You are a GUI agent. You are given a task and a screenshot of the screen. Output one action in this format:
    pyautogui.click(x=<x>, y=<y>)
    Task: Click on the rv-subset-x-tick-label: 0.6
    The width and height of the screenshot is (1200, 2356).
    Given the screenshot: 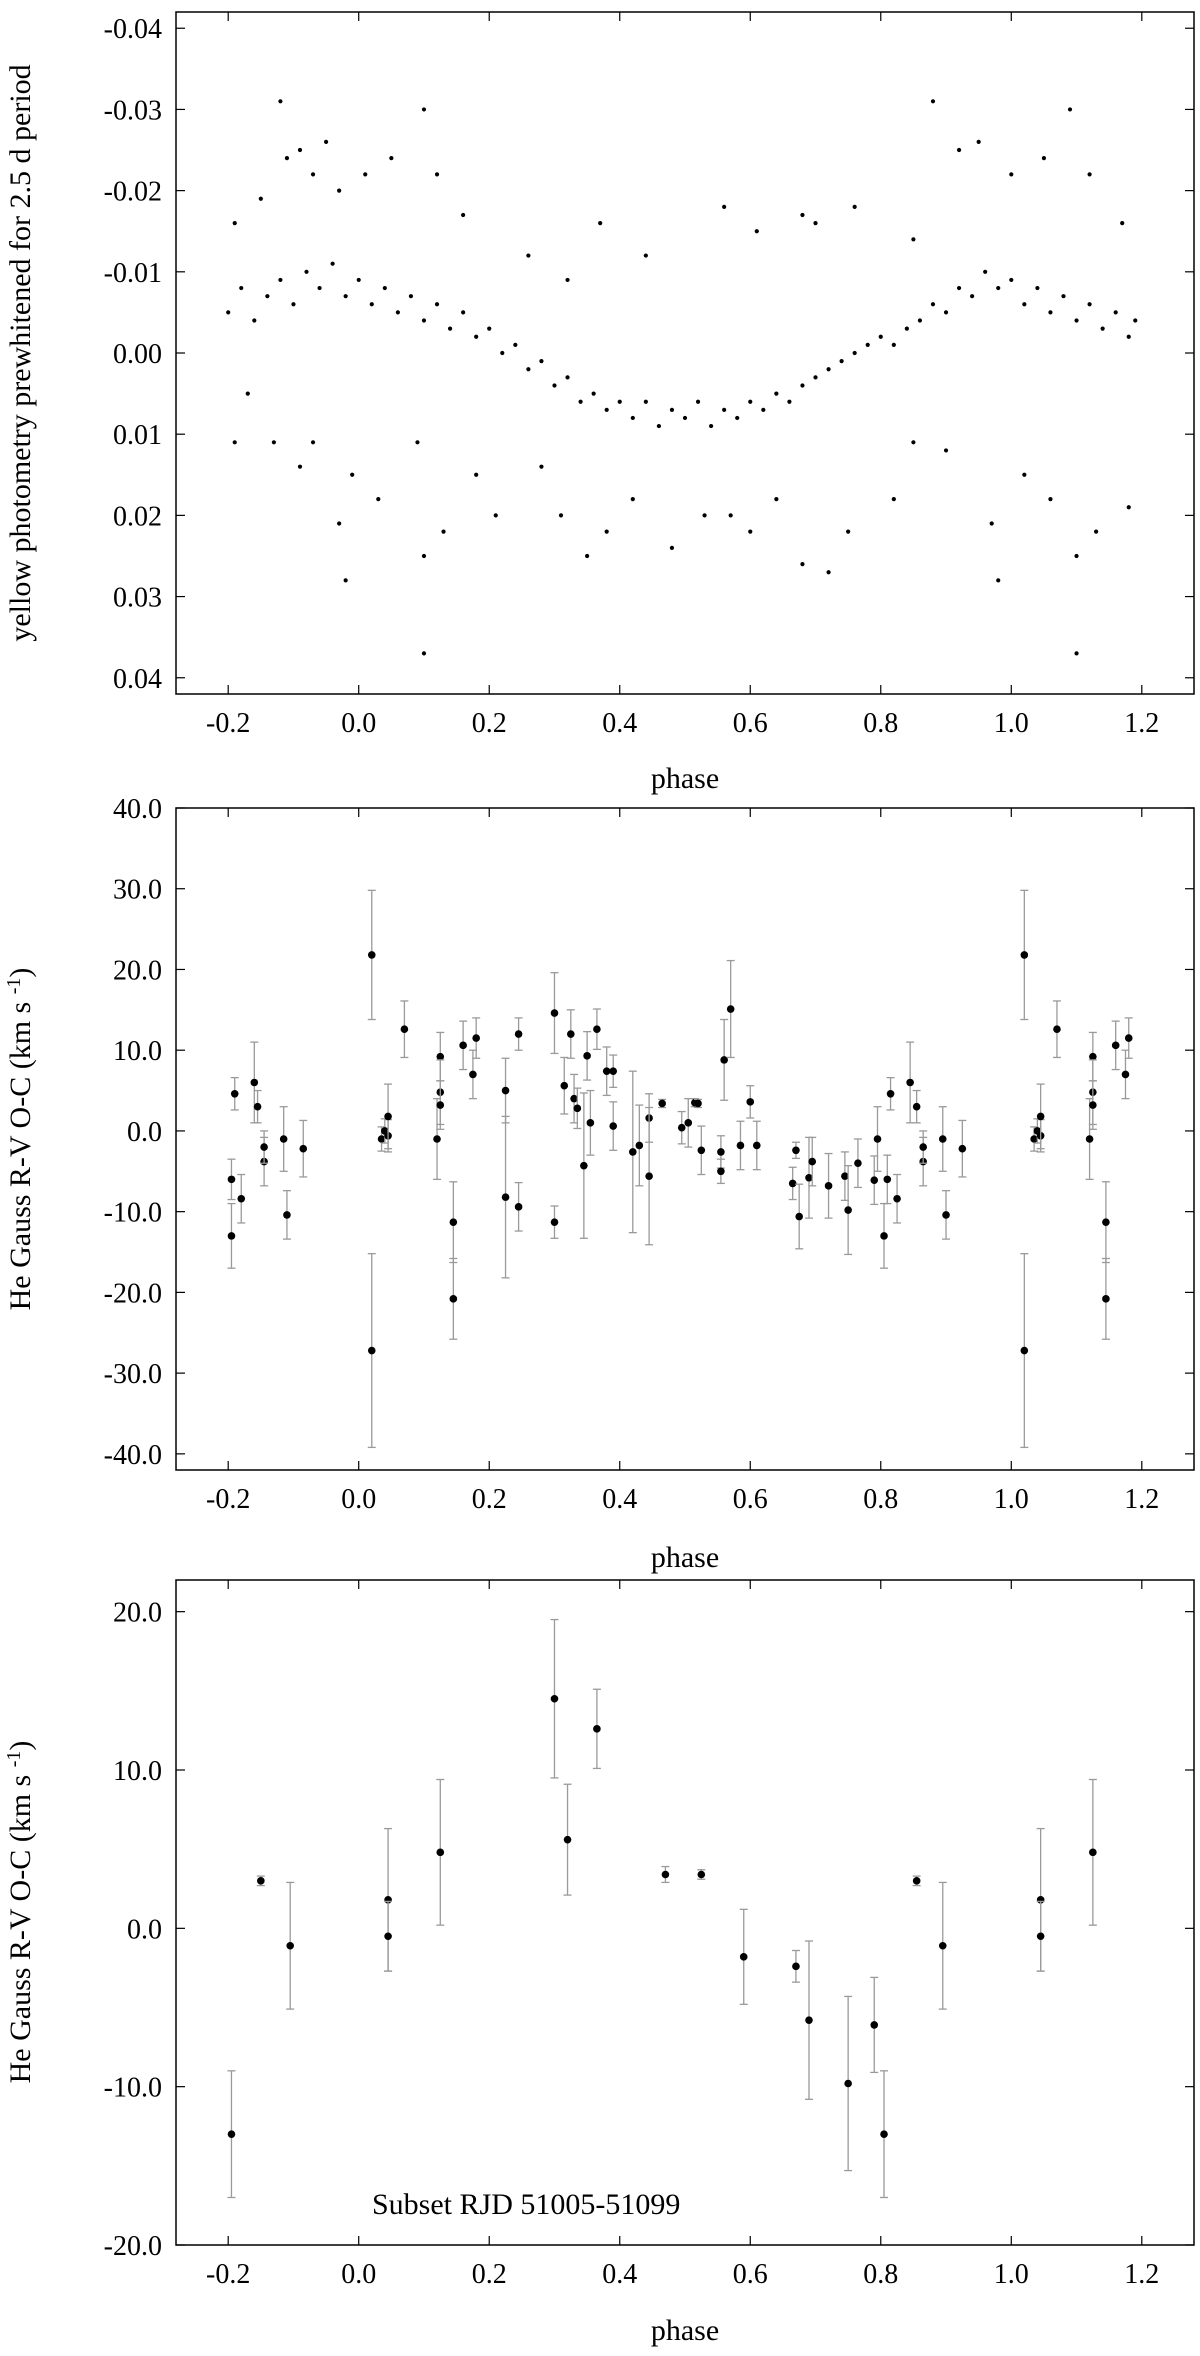 What is the action you would take?
    pyautogui.click(x=750, y=2274)
    